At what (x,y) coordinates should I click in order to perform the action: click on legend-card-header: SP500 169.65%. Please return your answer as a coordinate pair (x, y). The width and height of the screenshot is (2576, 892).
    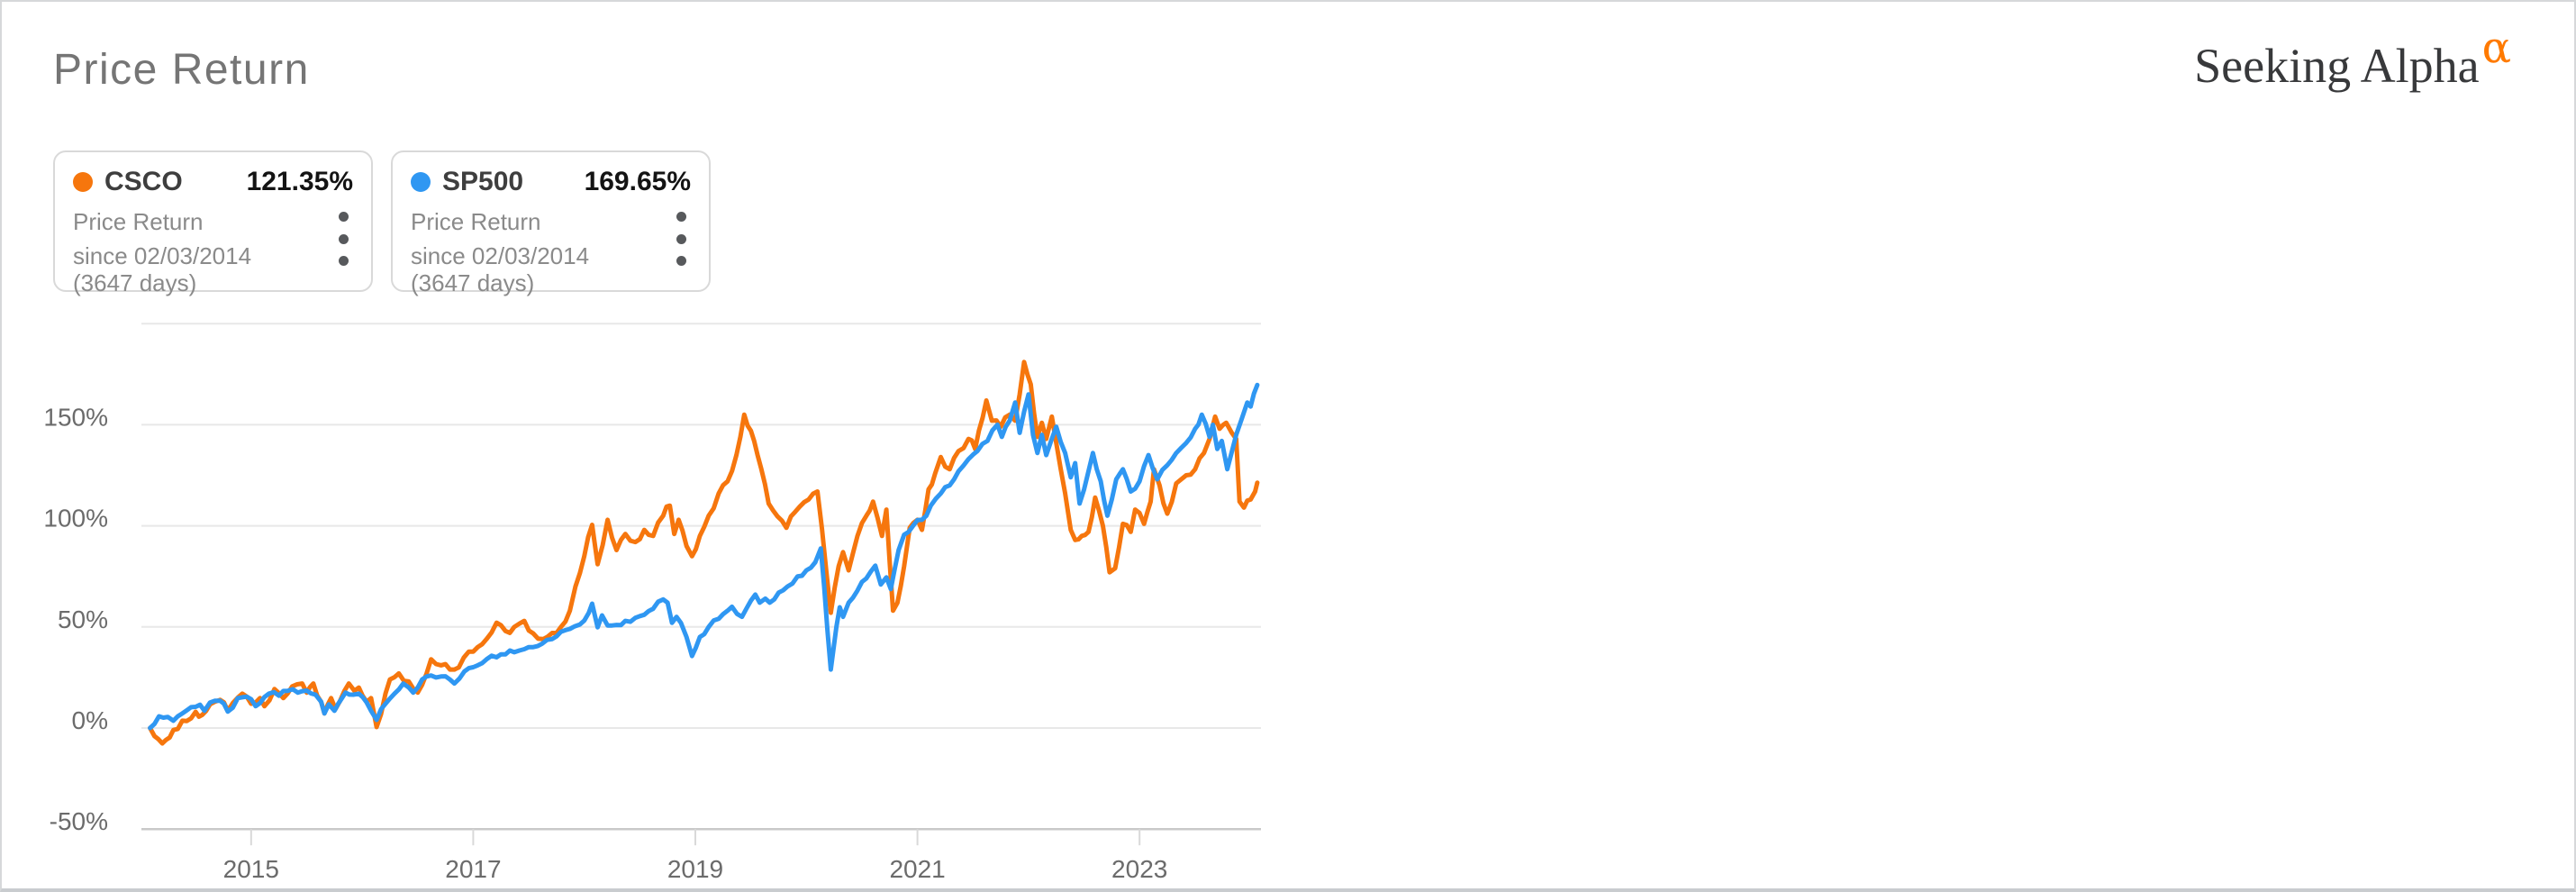
    Looking at the image, I should click on (551, 182).